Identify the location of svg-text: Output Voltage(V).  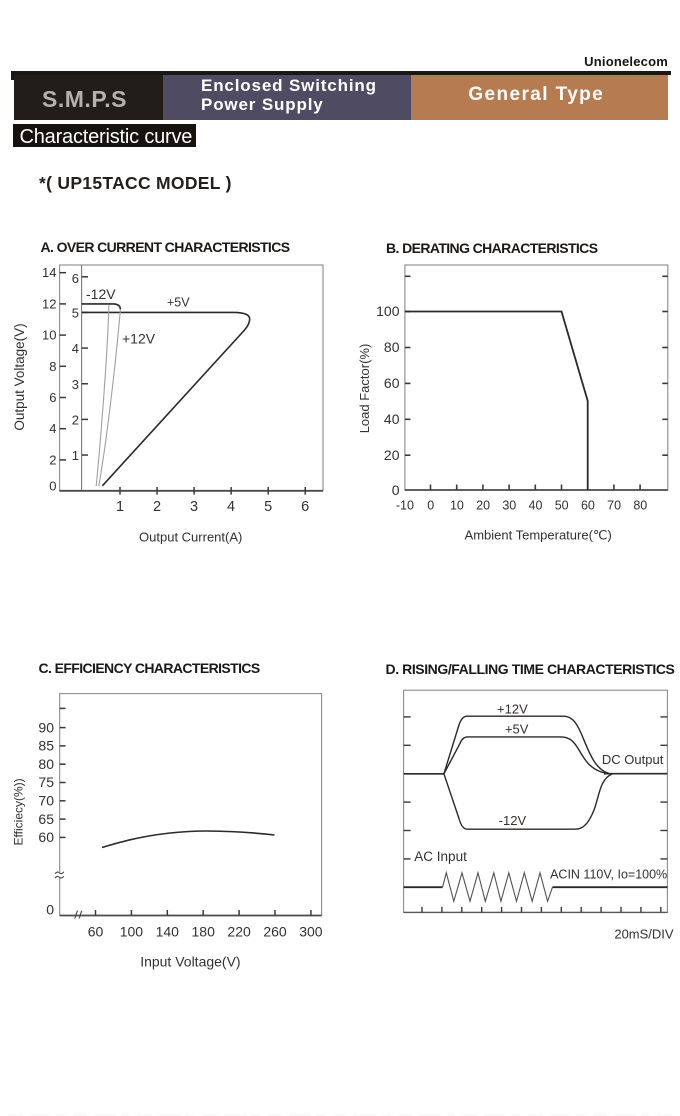
(19, 376).